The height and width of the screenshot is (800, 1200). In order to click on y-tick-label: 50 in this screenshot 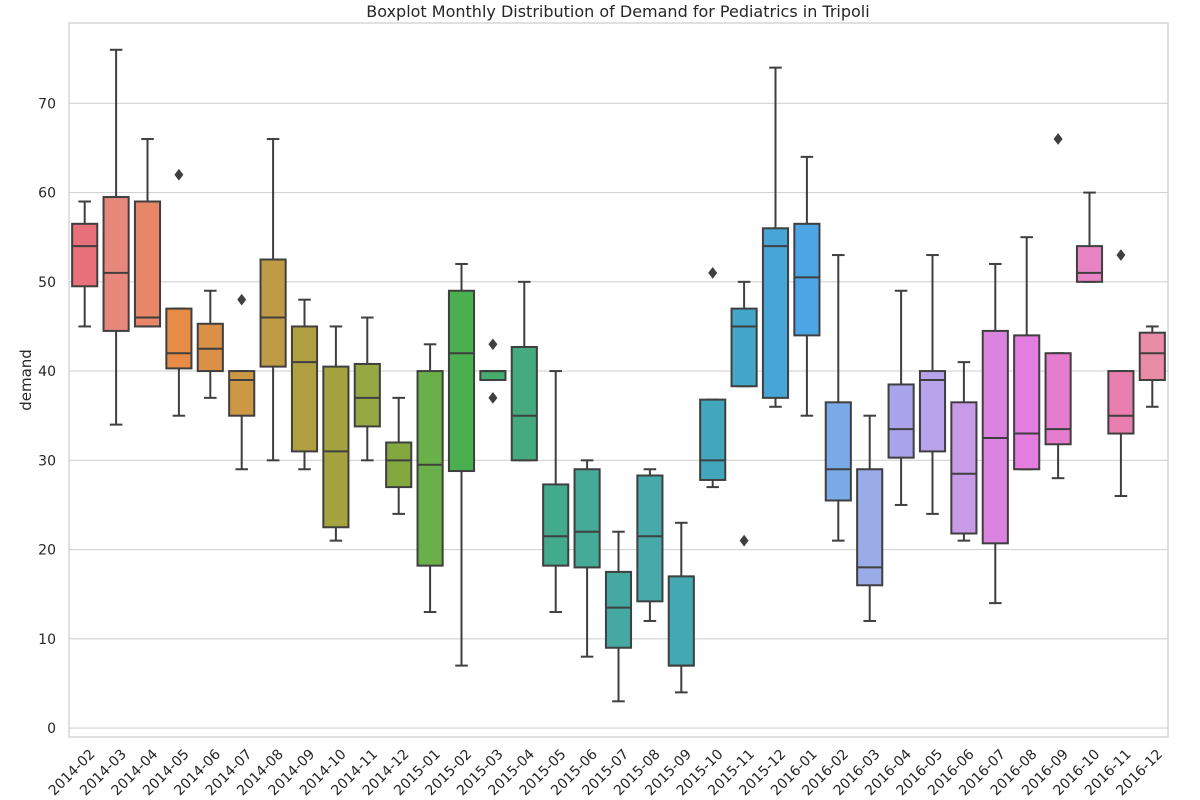, I will do `click(47, 283)`.